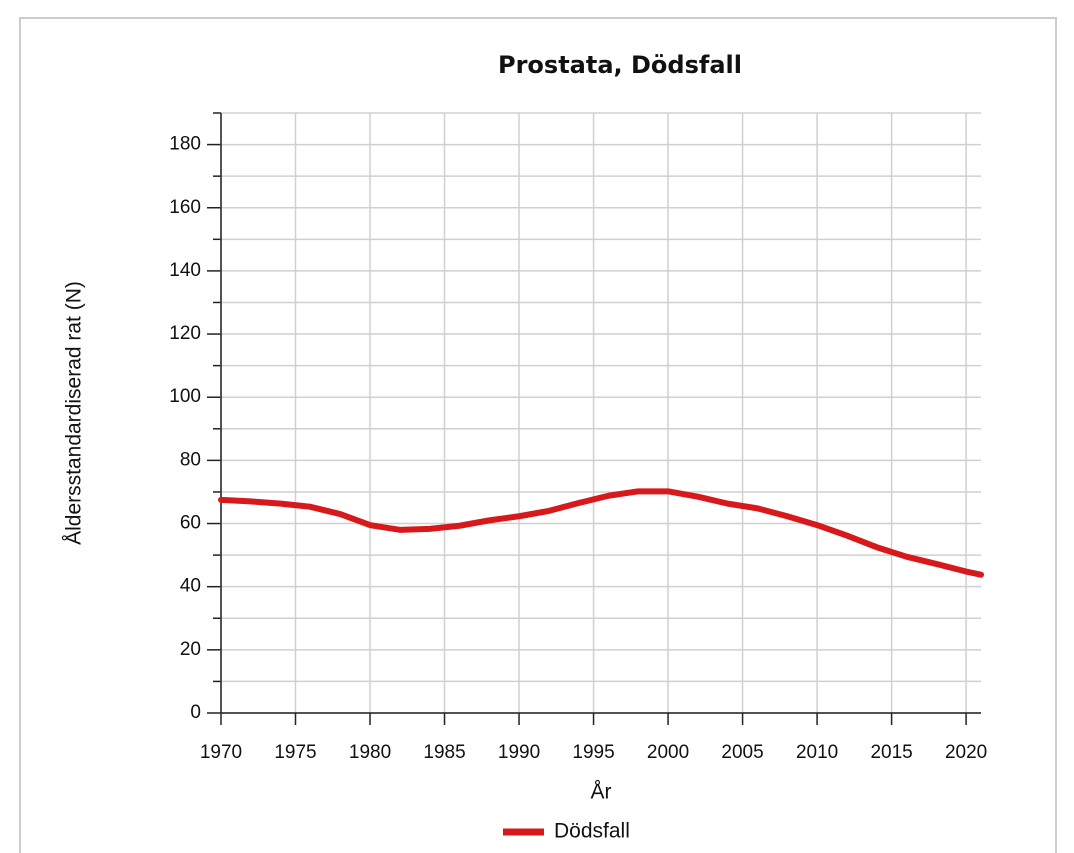 This screenshot has width=1074, height=853. What do you see at coordinates (195, 712) in the screenshot?
I see `y-tick-label: 0` at bounding box center [195, 712].